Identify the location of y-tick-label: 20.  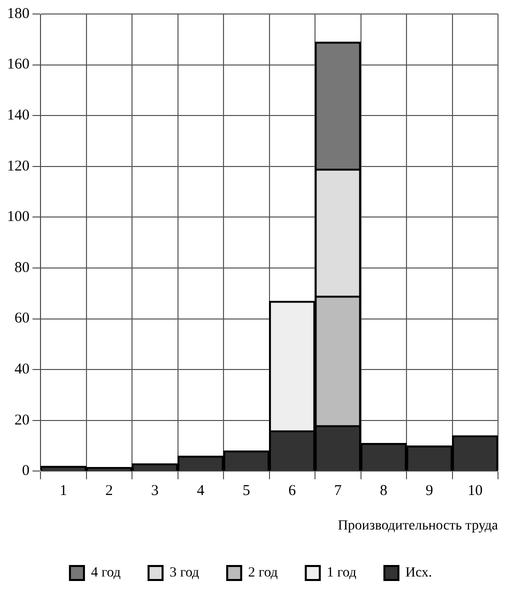
(22, 420).